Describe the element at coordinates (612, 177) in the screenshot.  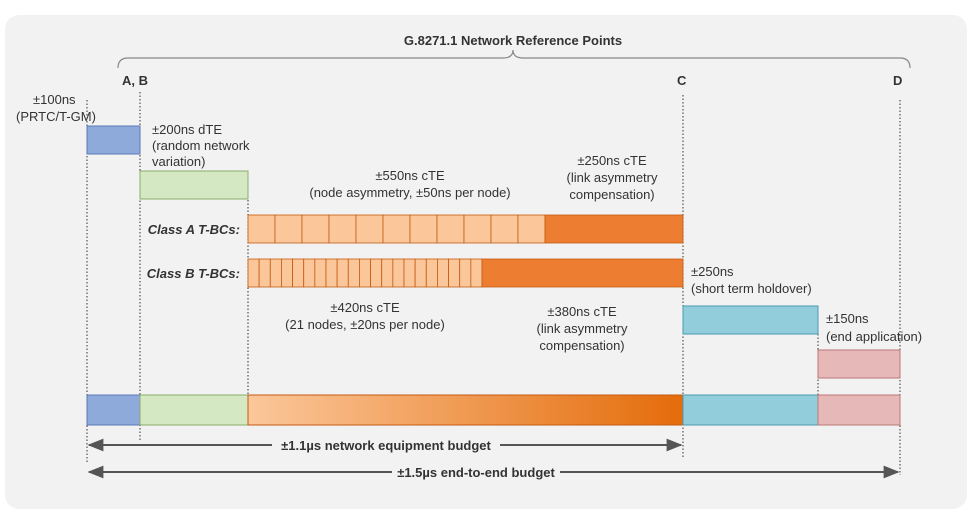
I see `label: ±250ns cTE (link asymmetry compensation)` at that location.